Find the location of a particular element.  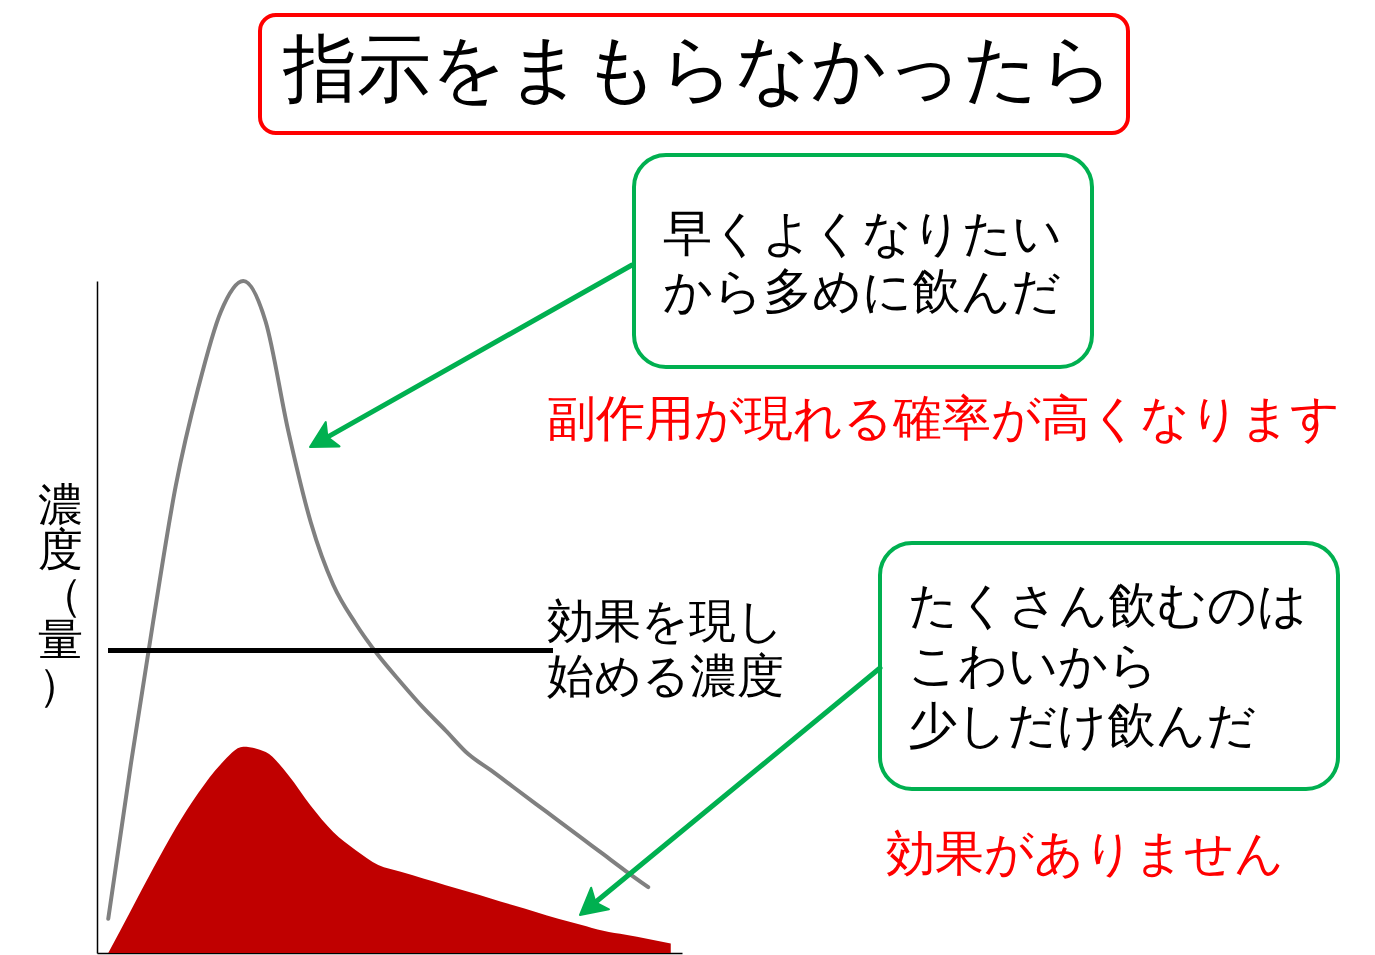

text: たくさん飲むのはこわいから少しだけ飲んだ is located at coordinates (1107, 665).